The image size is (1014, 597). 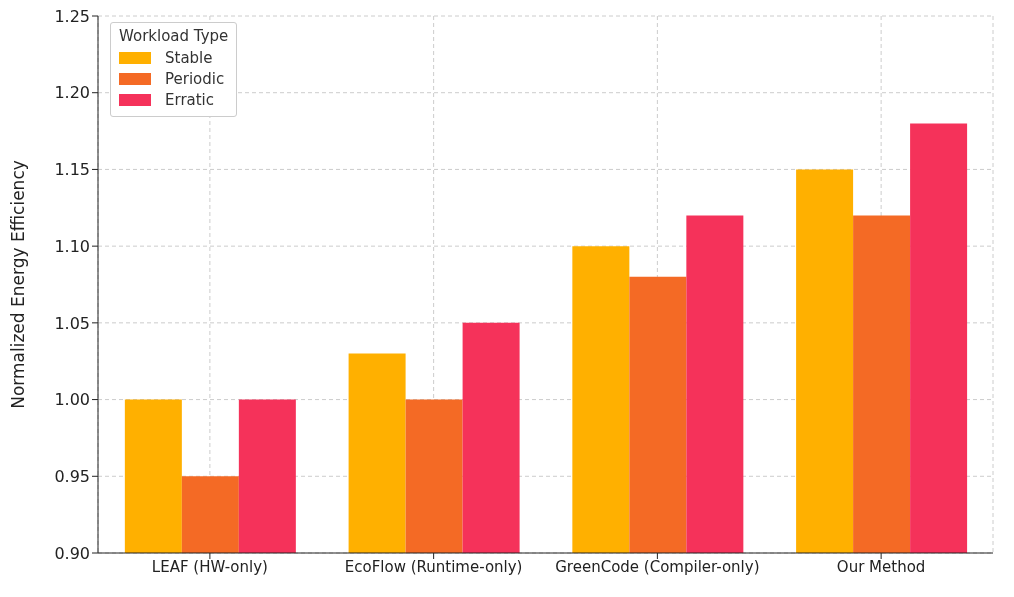 What do you see at coordinates (72, 16) in the screenshot?
I see `y-tick-label: 1.25` at bounding box center [72, 16].